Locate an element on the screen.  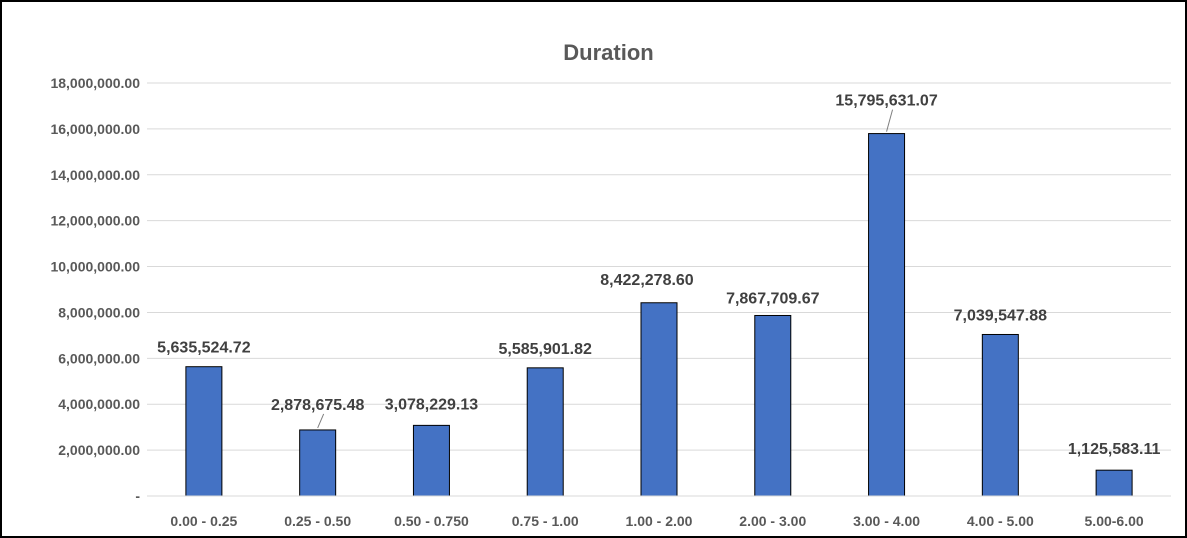
y-tick-label: 10,000,000.00 is located at coordinates (95, 267).